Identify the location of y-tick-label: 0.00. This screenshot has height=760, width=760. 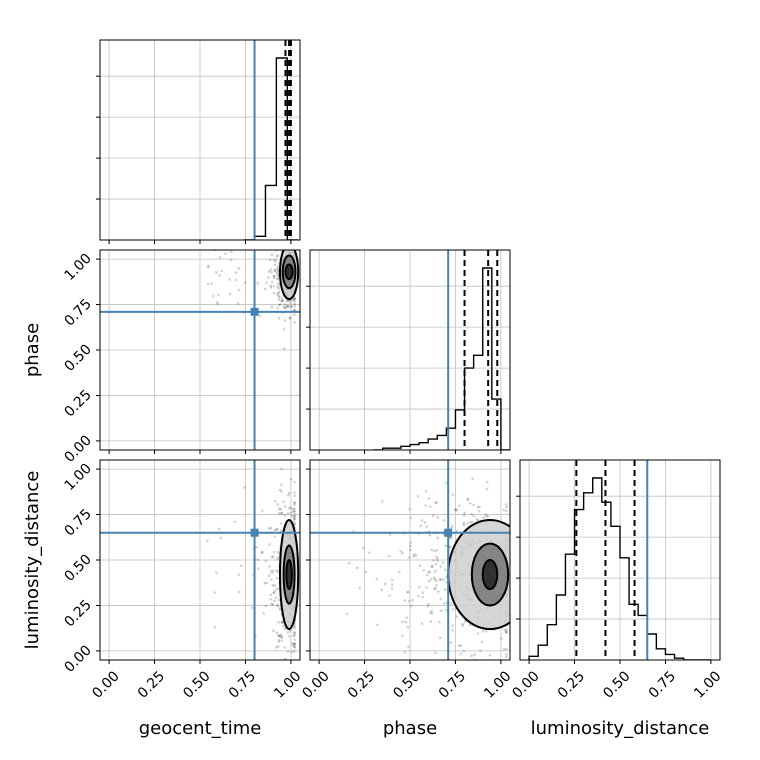
(77, 448).